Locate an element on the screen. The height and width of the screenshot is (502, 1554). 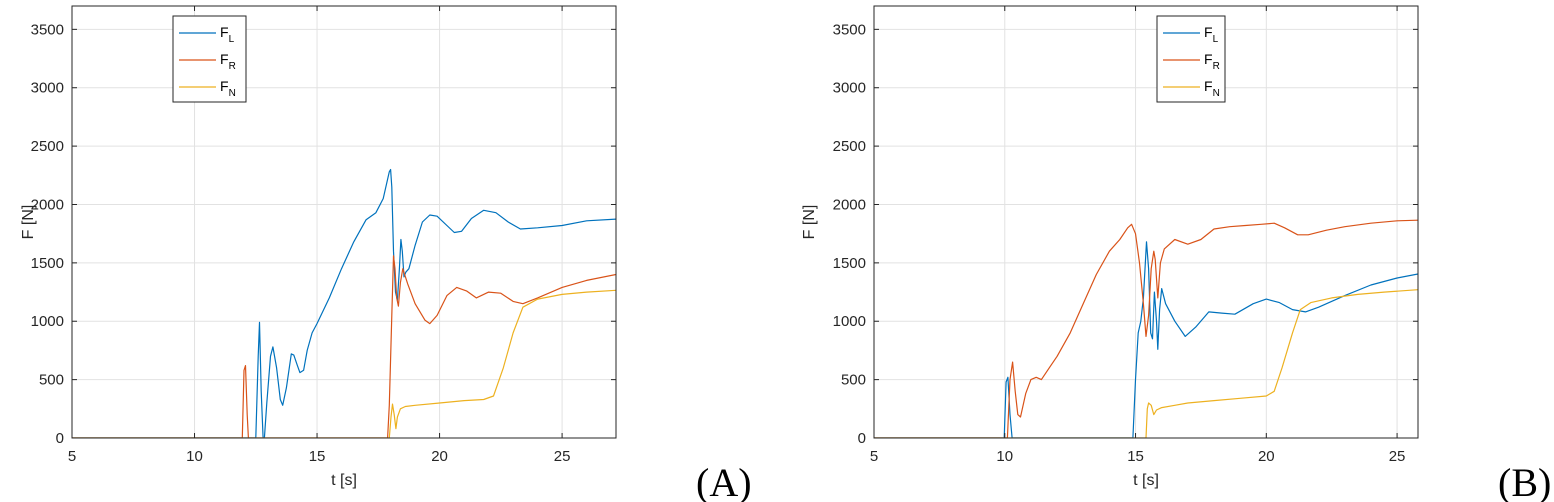
panel-label: (A) is located at coordinates (724, 481).